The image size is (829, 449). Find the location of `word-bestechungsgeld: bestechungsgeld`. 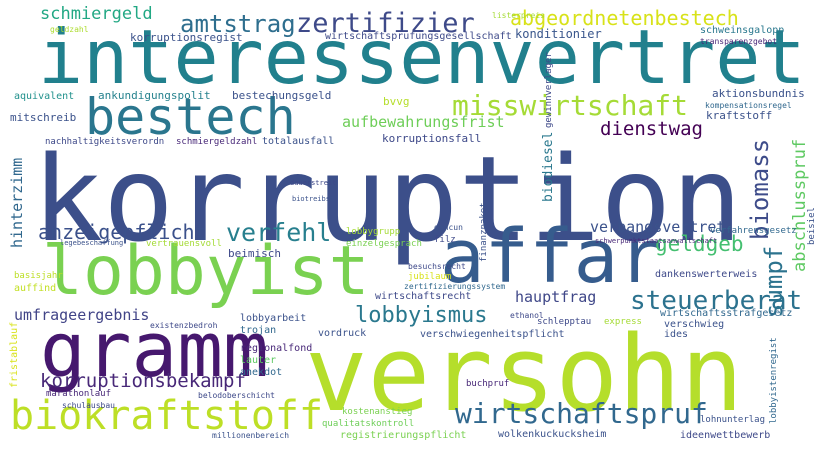

word-bestechungsgeld: bestechungsgeld is located at coordinates (282, 95).